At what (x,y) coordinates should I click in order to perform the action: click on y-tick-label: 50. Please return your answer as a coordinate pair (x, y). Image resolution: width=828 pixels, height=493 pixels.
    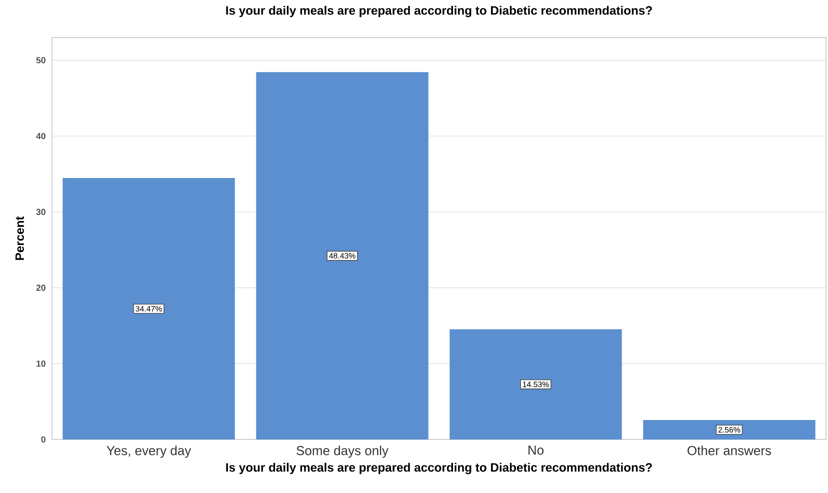
    Looking at the image, I should click on (41, 60).